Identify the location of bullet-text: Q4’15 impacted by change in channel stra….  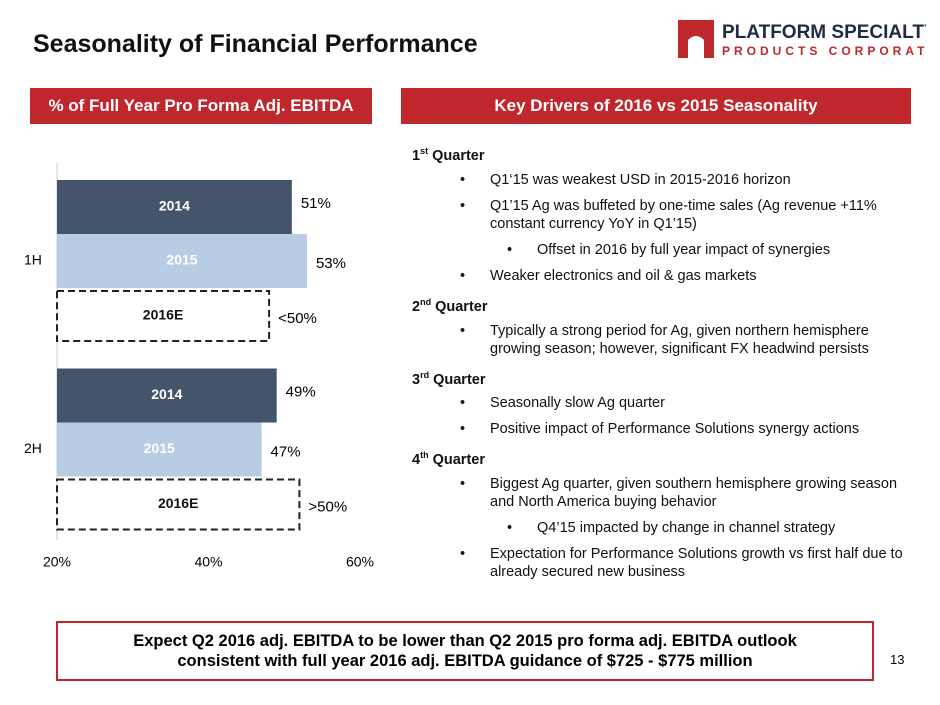
(686, 528).